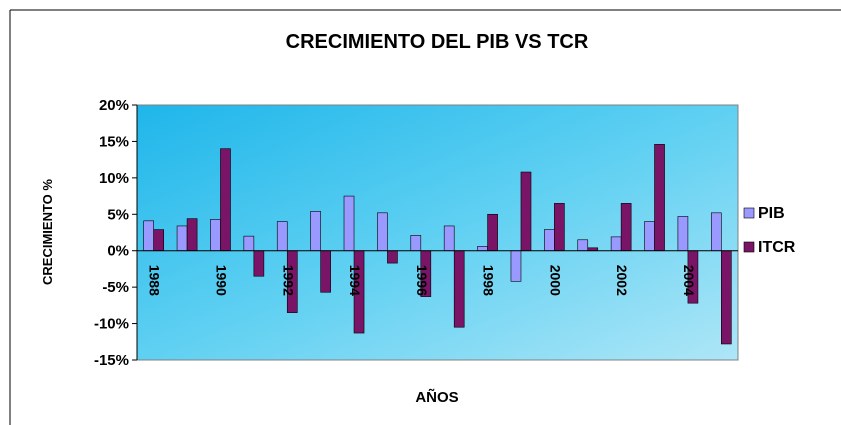 Image resolution: width=841 pixels, height=425 pixels. Describe the element at coordinates (555, 280) in the screenshot. I see `x-tick-label: 2000` at that location.